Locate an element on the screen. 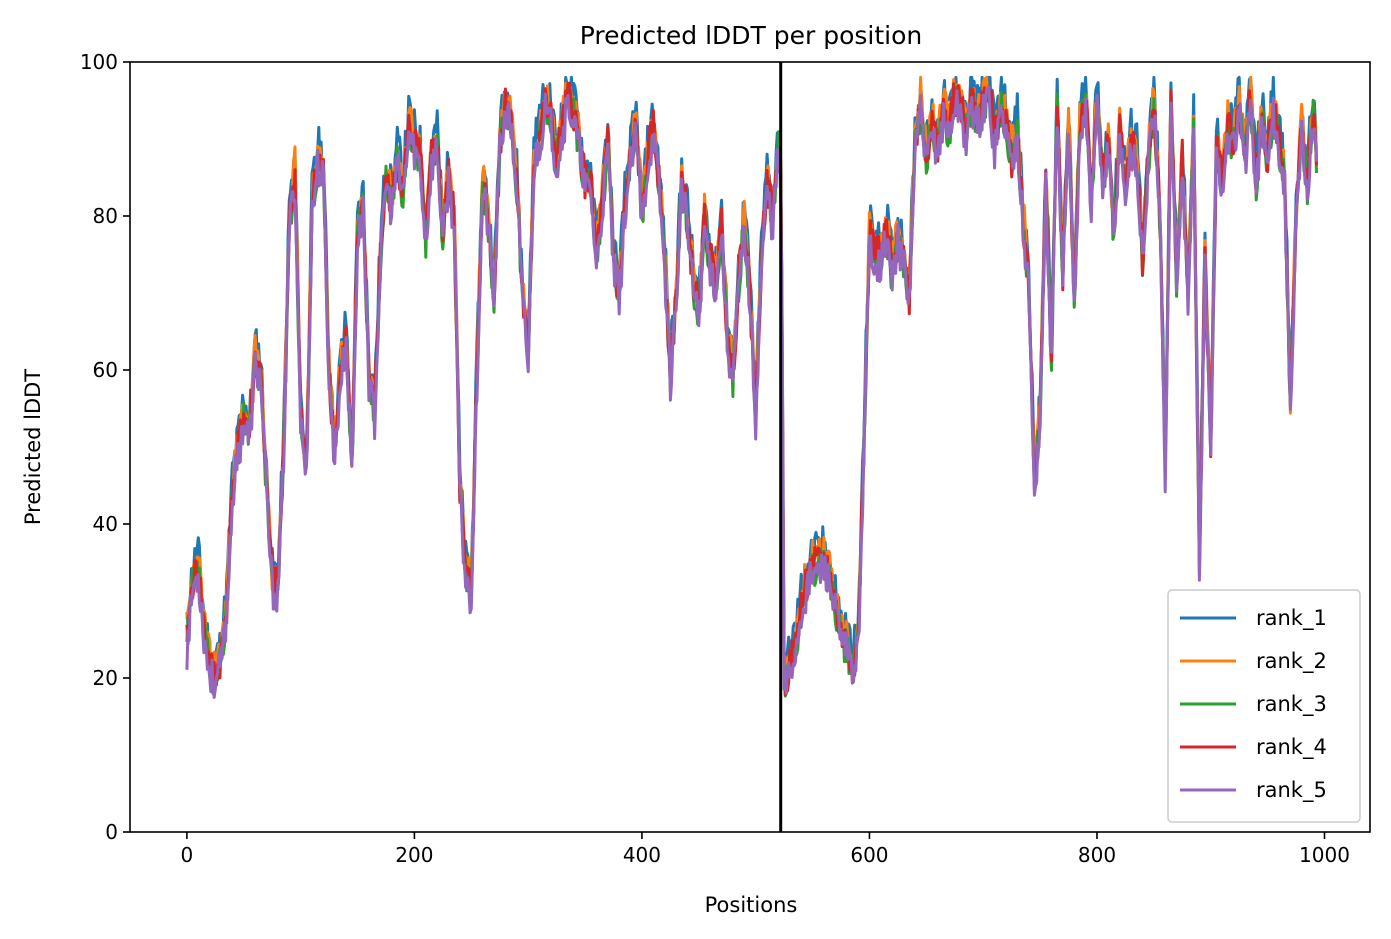 The image size is (1391, 939). y-tick-label: 0 is located at coordinates (111, 832).